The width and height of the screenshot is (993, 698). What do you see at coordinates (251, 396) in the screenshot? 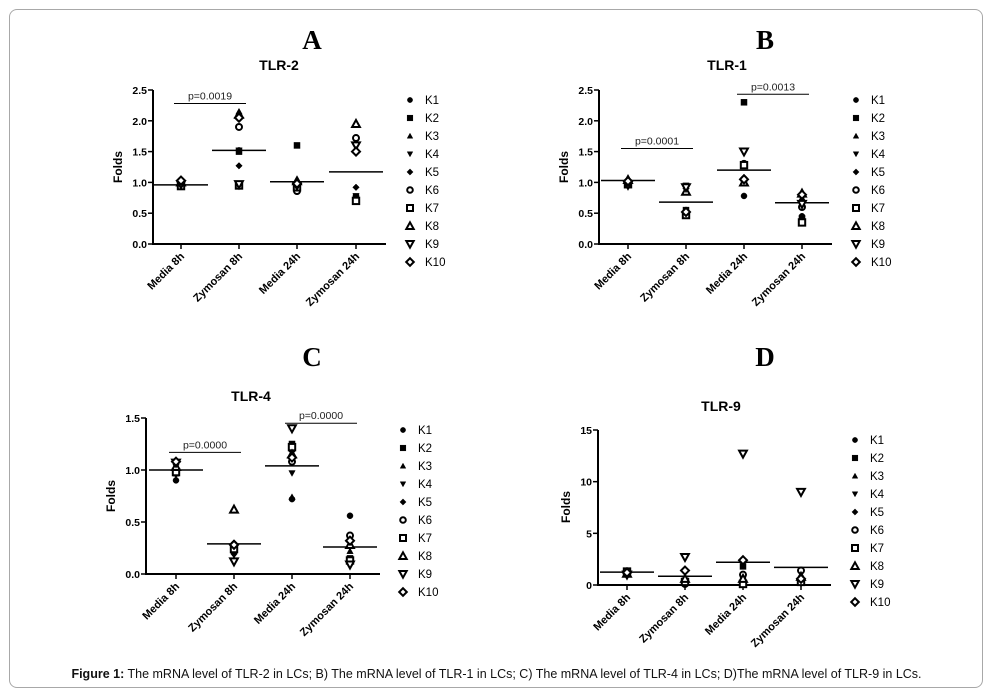
I see `chart-title: TLR-4` at bounding box center [251, 396].